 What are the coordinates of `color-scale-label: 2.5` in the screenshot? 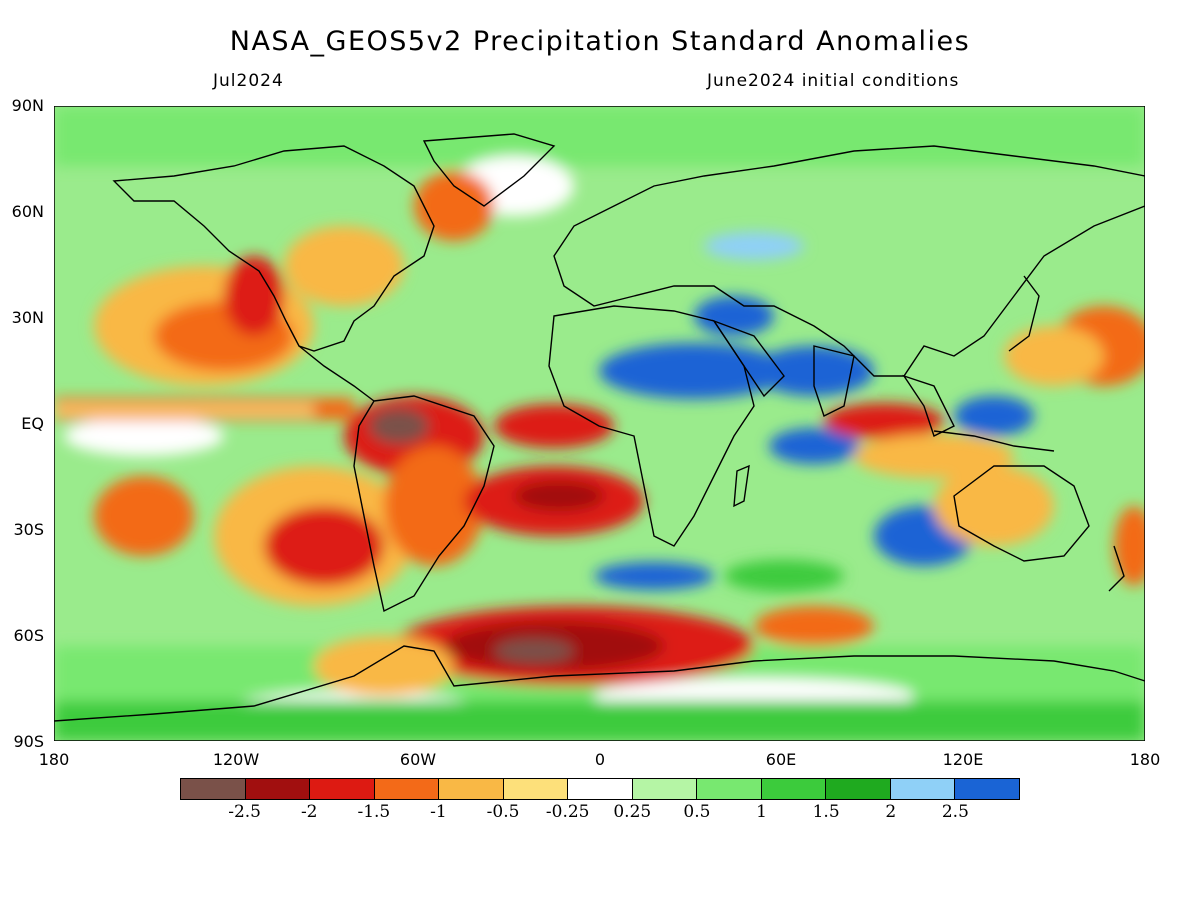 It's located at (955, 812).